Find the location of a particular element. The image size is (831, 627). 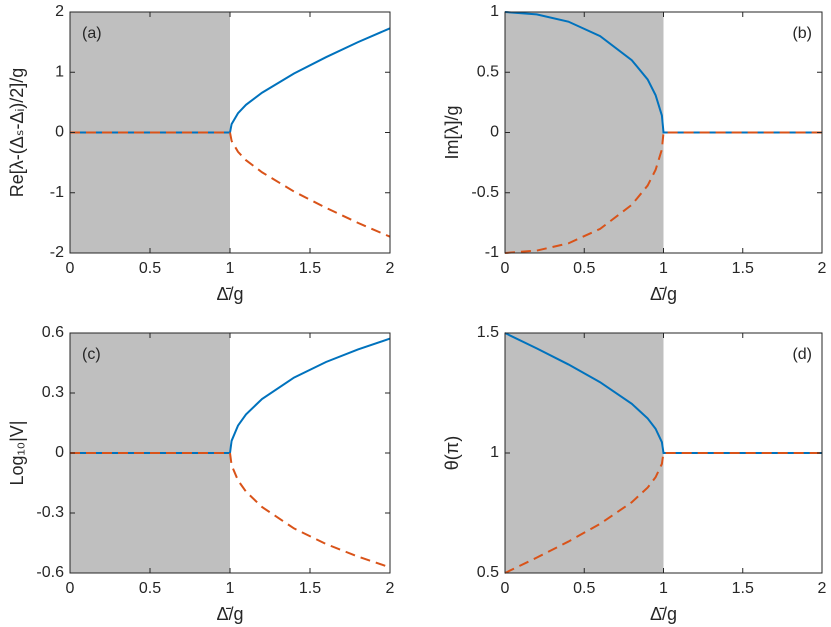

y-tick-label: 0.6 is located at coordinates (53, 332).